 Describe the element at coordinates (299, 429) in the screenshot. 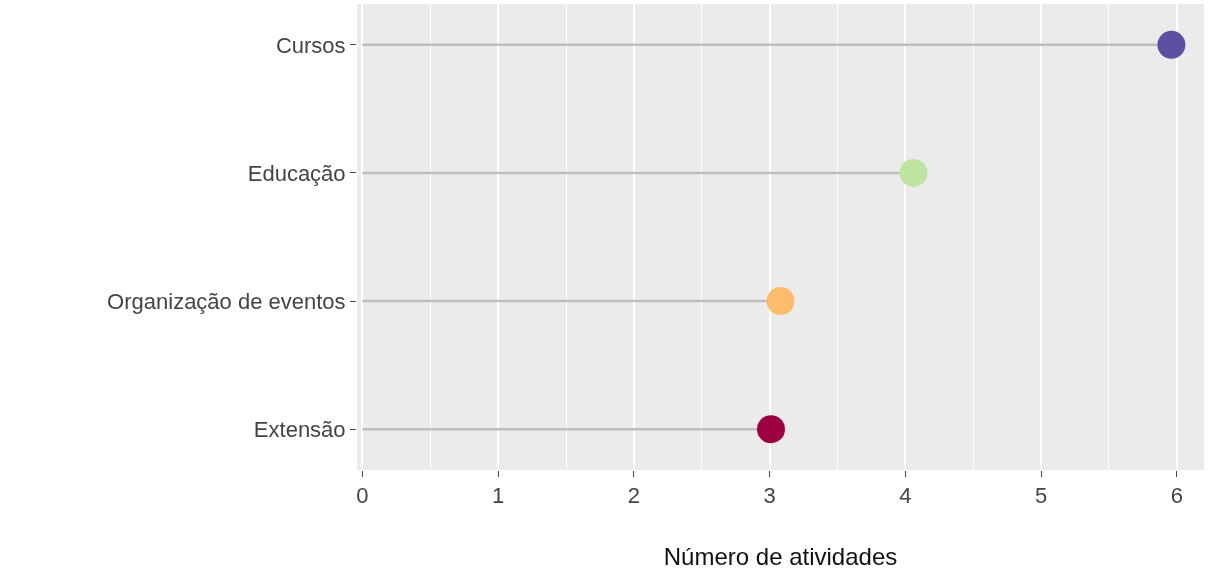

I see `y-tick-label: Extensão` at that location.